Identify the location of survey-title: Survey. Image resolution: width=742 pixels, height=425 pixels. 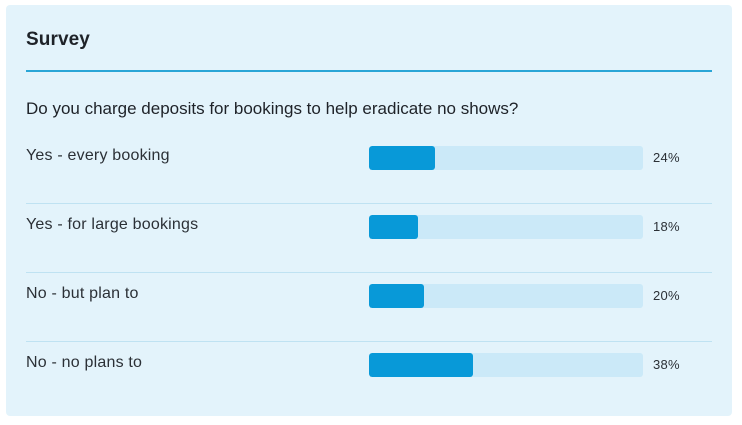
(58, 39).